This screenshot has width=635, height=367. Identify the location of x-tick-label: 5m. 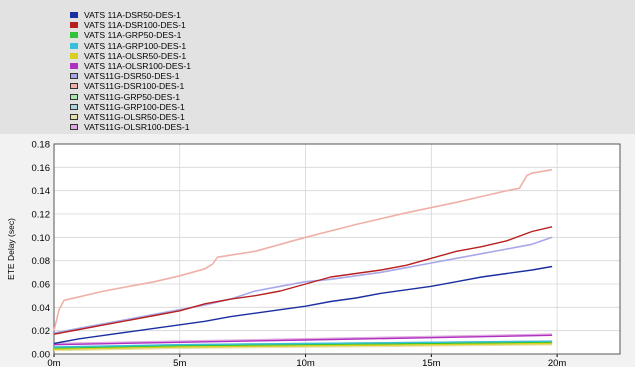
(179, 362).